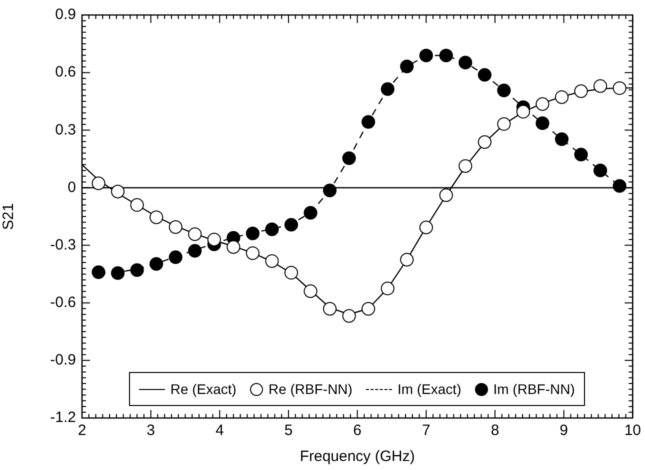 The width and height of the screenshot is (645, 470). Describe the element at coordinates (310, 389) in the screenshot. I see `legend-label: Re (RBF-NN)` at that location.